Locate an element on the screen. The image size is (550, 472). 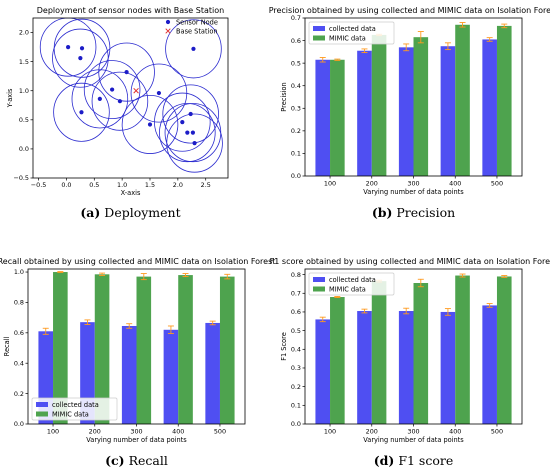
legend-label: Sensor Node is located at coordinates (197, 22).